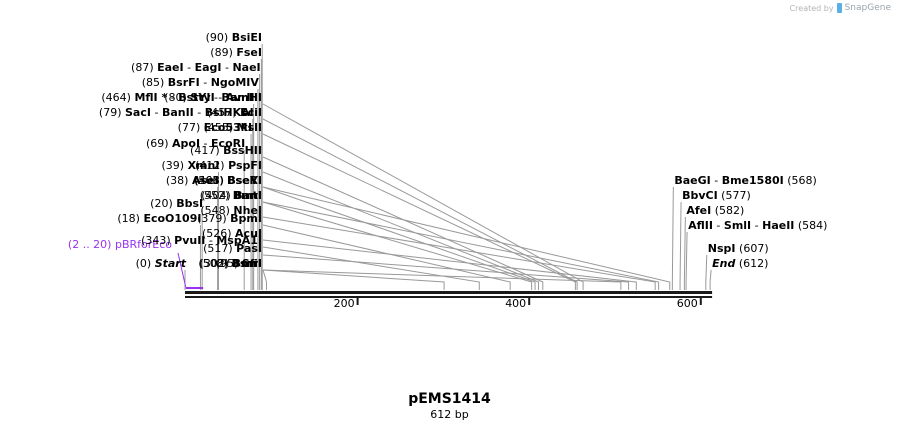  I want to click on site-label-bpmi: (379) BpmI, so click(229, 218).